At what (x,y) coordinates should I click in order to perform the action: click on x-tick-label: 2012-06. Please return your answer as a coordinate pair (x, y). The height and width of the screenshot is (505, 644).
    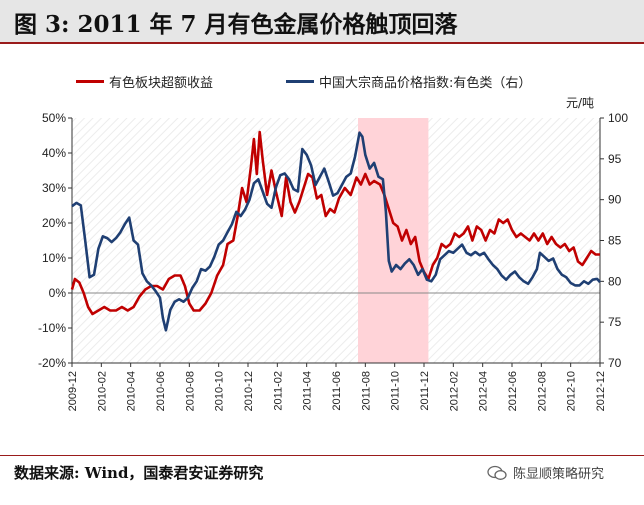
    Looking at the image, I should click on (513, 391).